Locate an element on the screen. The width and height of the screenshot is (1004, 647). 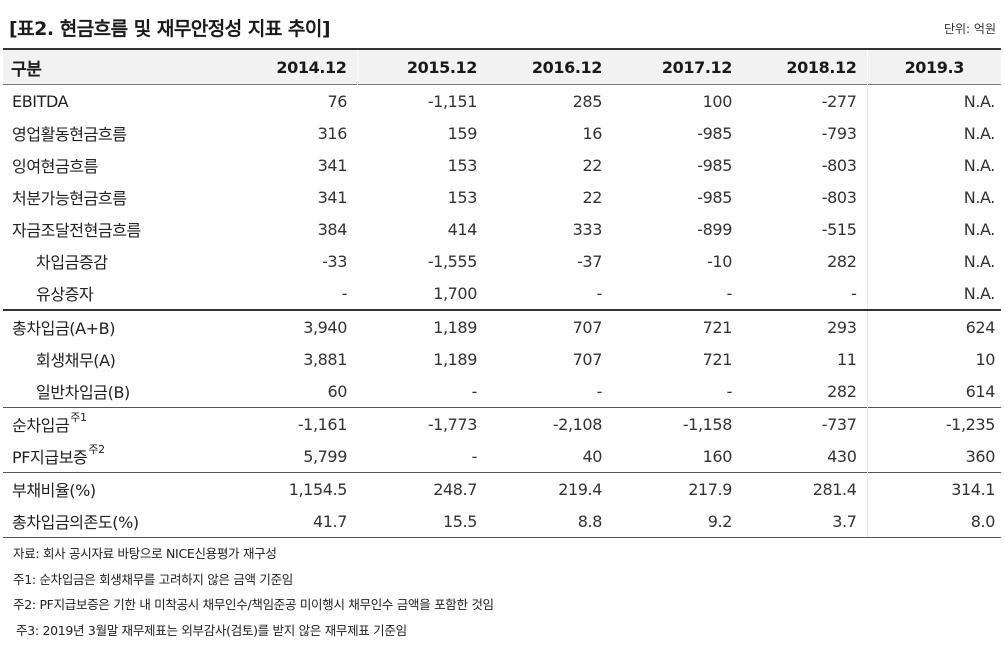
cell: -737 is located at coordinates (804, 423).